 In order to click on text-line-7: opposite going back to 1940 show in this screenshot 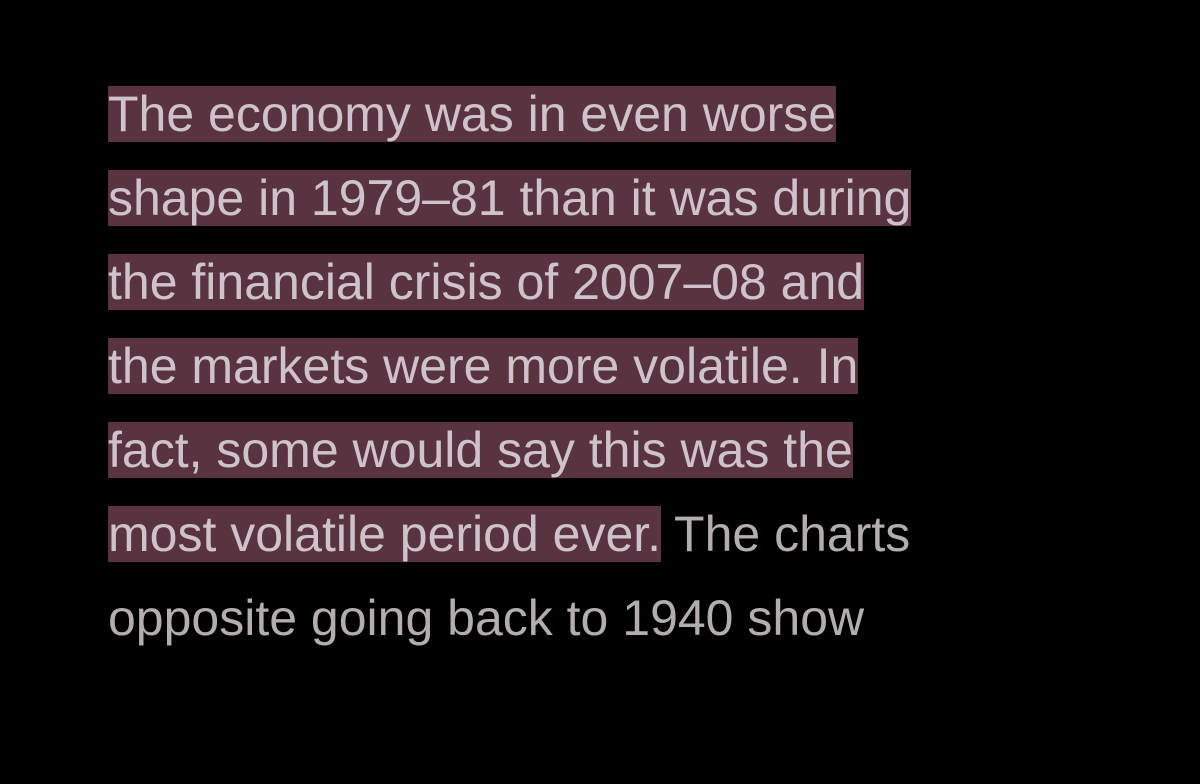, I will do `click(608, 618)`.